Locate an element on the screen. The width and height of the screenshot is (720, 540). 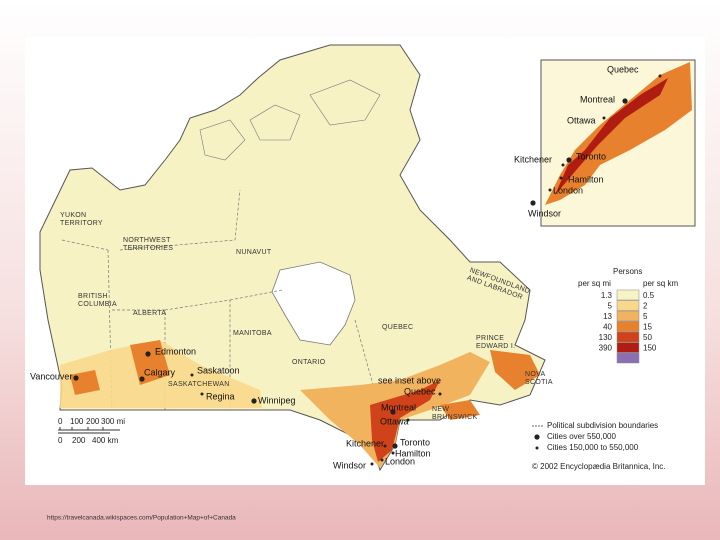
region-label: EDWARD I. is located at coordinates (495, 346).